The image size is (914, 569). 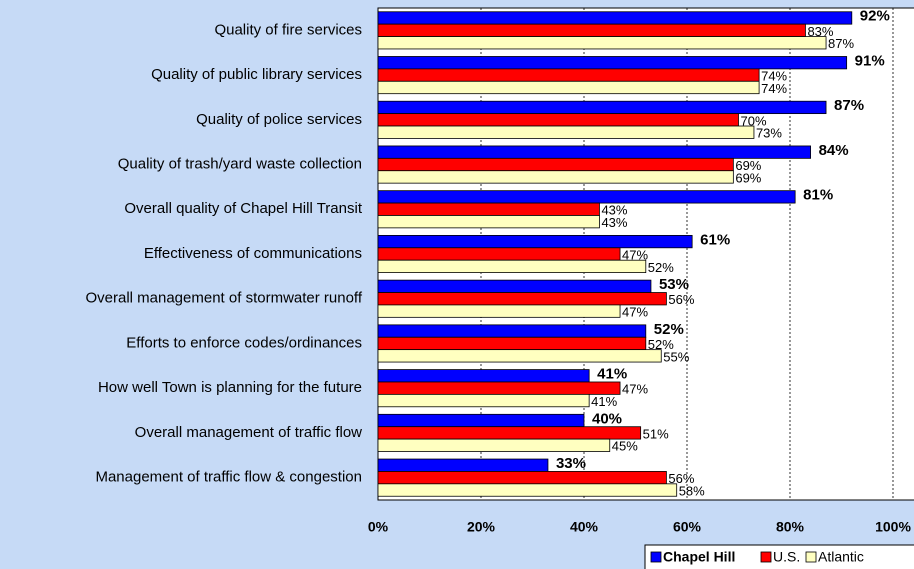 What do you see at coordinates (674, 284) in the screenshot?
I see `data-label: 53%` at bounding box center [674, 284].